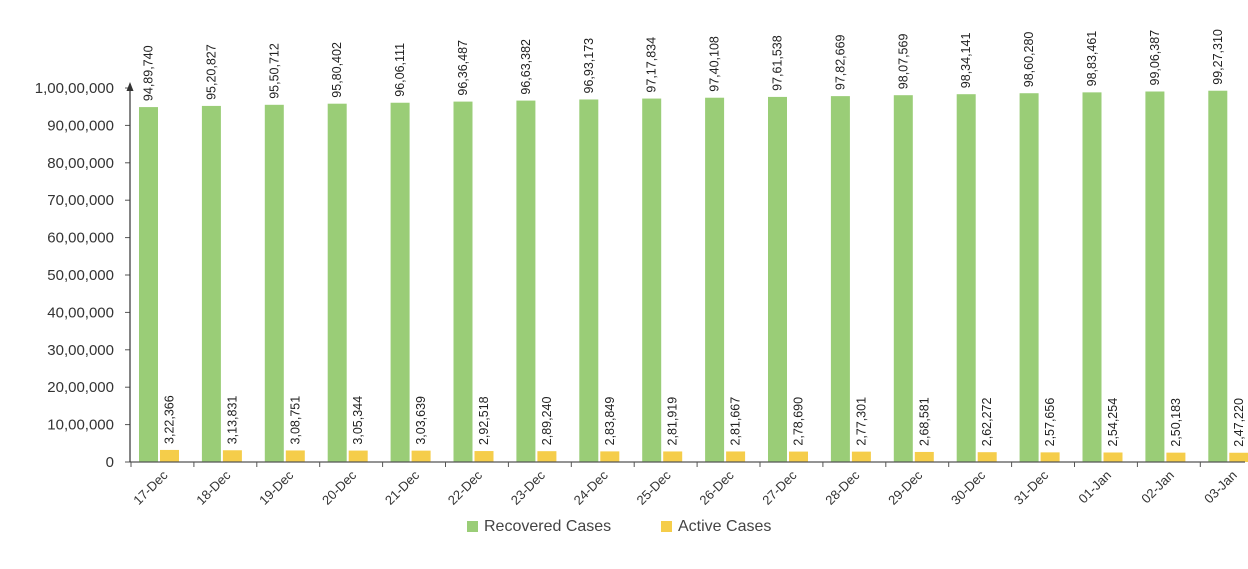 The height and width of the screenshot is (569, 1248). What do you see at coordinates (840, 279) in the screenshot?
I see `bar-recovered-28-Dec` at bounding box center [840, 279].